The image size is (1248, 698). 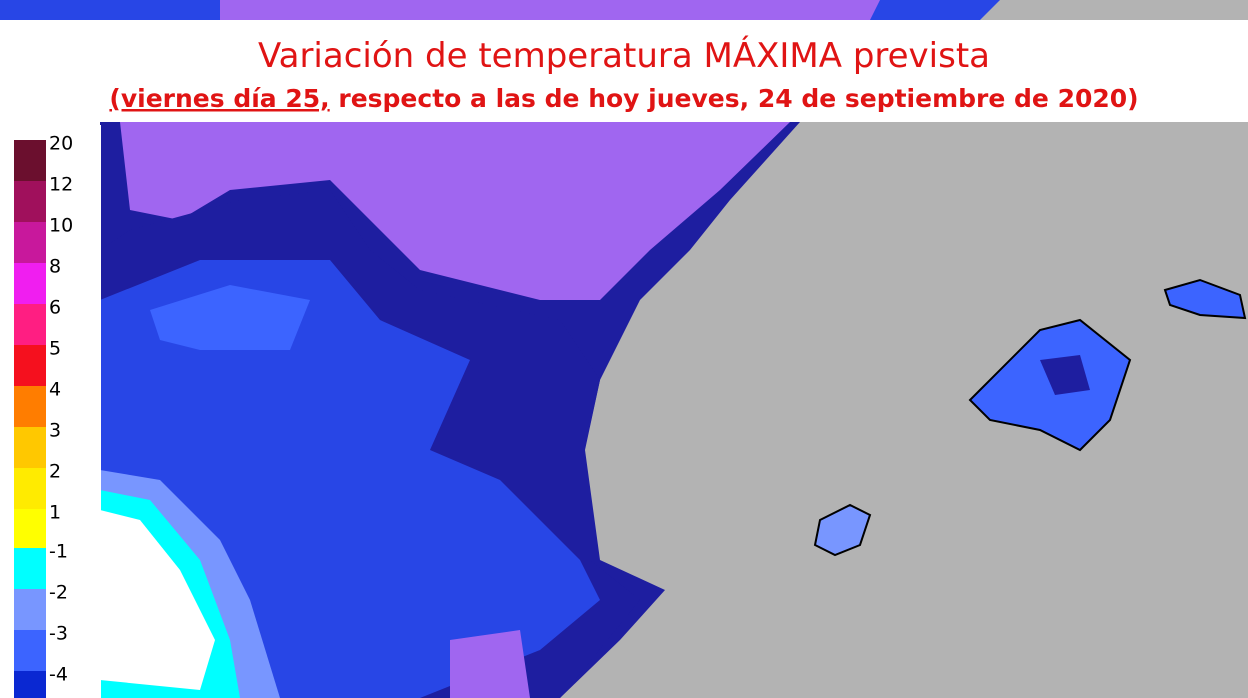 I want to click on land-mid, so click(x=230, y=317).